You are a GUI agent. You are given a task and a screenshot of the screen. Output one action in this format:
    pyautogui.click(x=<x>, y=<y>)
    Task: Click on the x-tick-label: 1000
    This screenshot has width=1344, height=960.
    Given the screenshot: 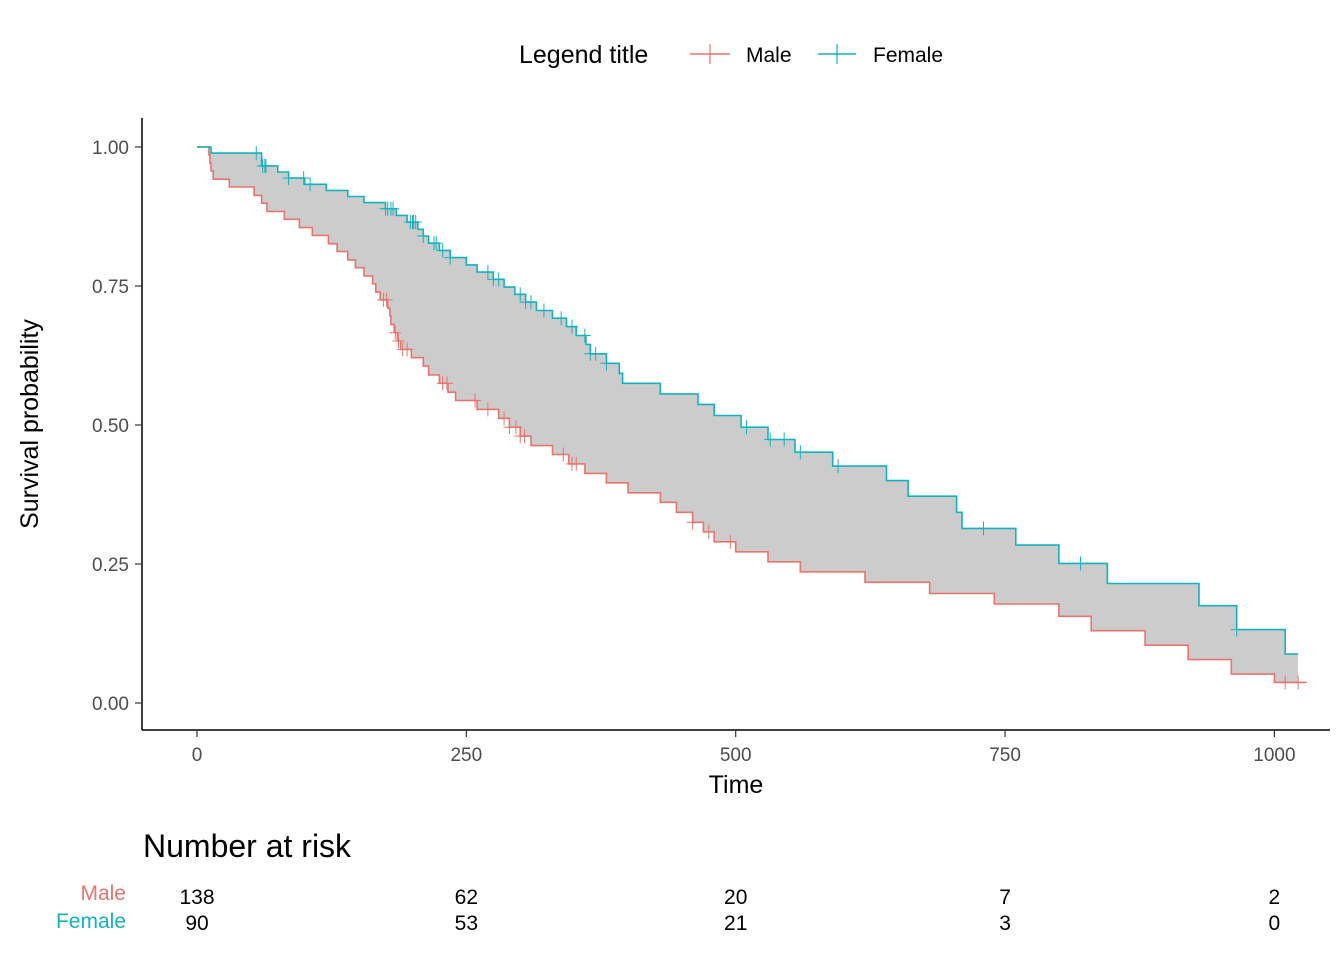 What is the action you would take?
    pyautogui.click(x=1274, y=755)
    